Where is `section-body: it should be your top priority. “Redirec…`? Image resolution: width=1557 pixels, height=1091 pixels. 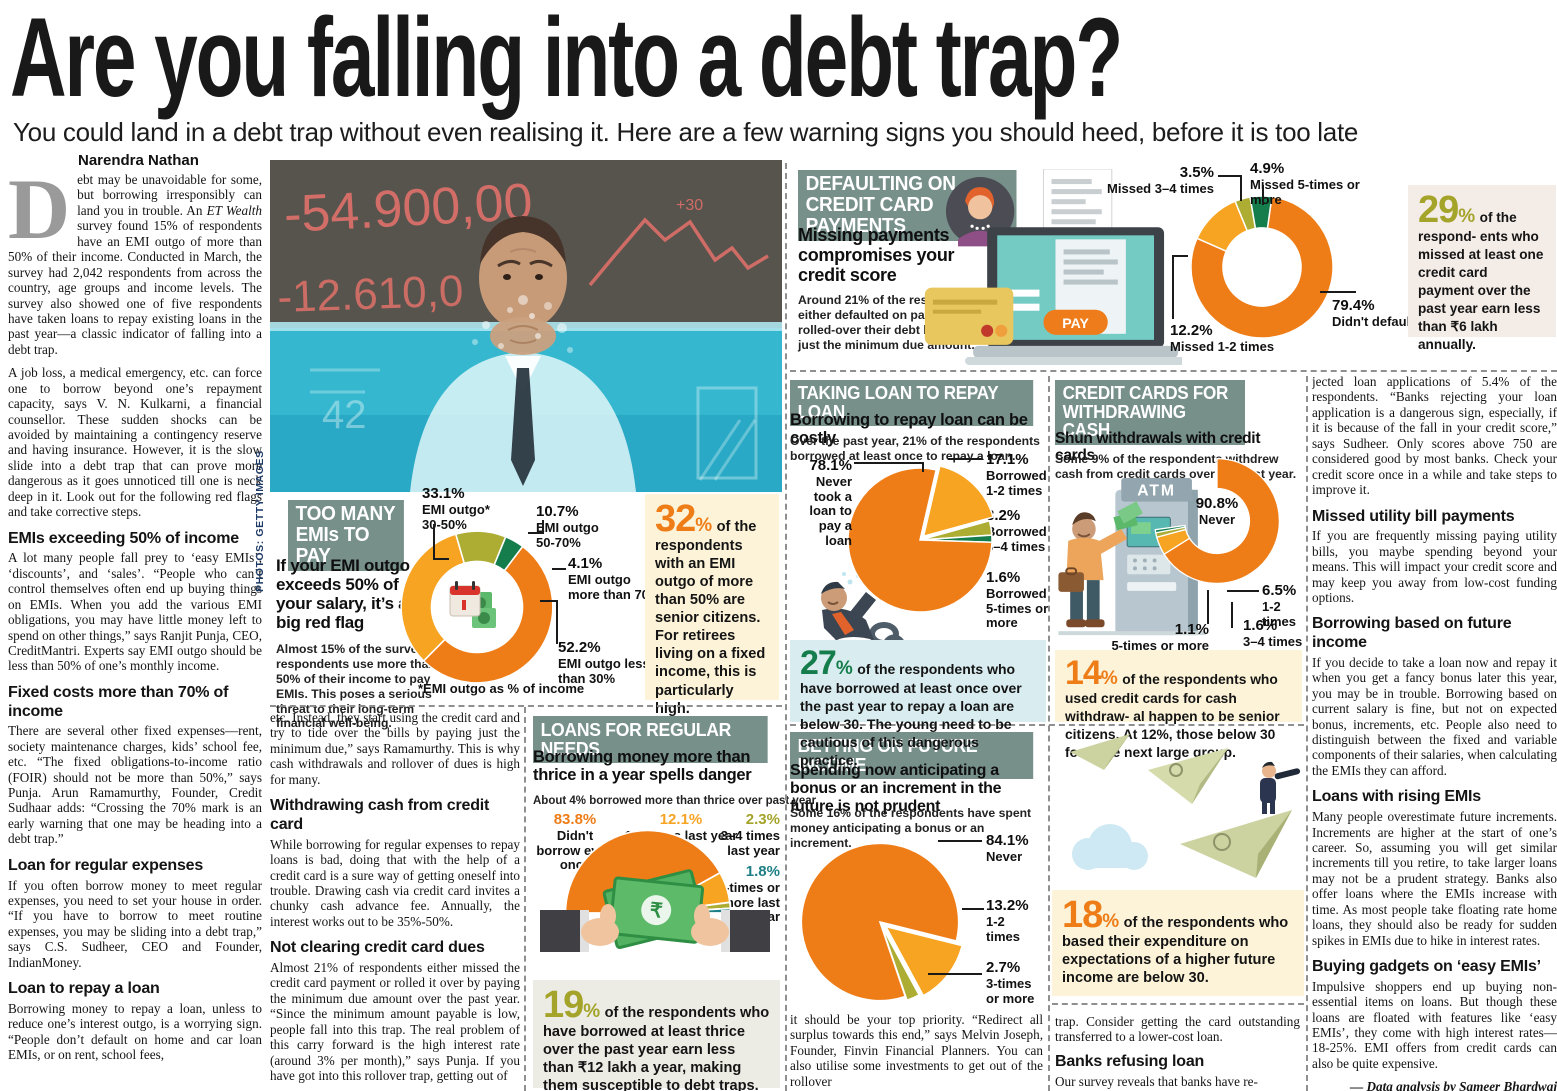 section-body: it should be your top priority. “Redirec… is located at coordinates (916, 1050).